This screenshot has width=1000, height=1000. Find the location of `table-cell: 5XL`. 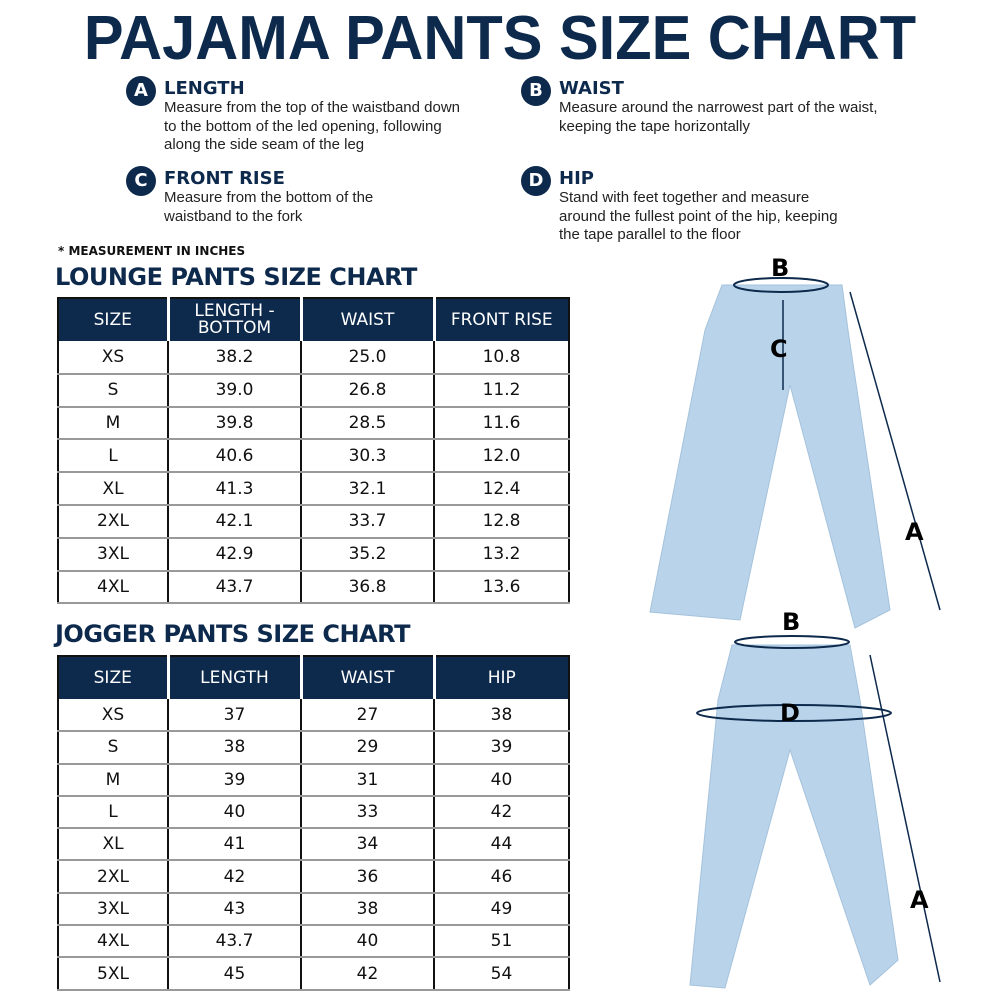

table-cell: 5XL is located at coordinates (113, 974).